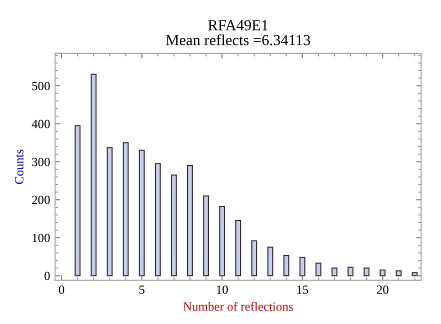 The height and width of the screenshot is (324, 441). Describe the element at coordinates (19, 167) in the screenshot. I see `y-axis-title: Counts` at that location.